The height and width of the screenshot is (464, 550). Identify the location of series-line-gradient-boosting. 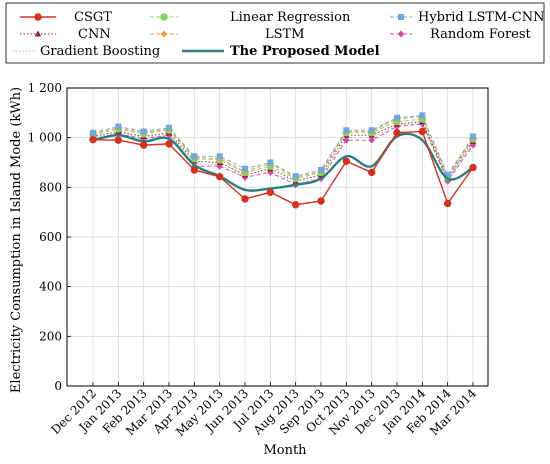
(283, 153).